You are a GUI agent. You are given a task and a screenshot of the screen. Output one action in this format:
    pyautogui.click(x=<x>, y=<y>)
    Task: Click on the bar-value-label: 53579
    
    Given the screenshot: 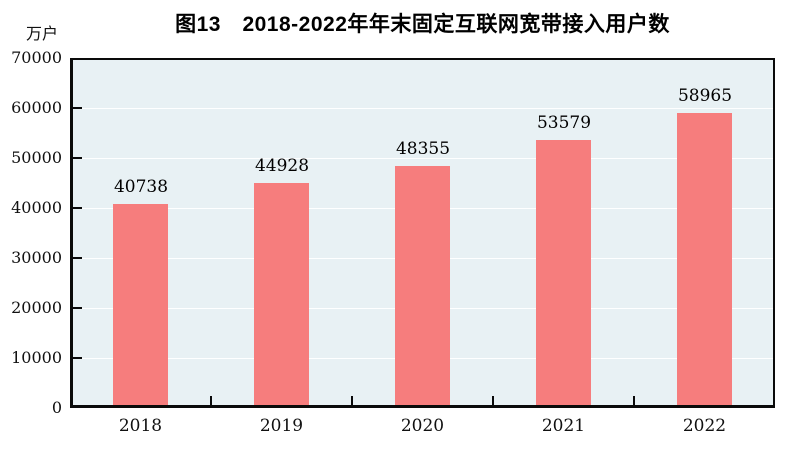 What is the action you would take?
    pyautogui.click(x=564, y=123)
    